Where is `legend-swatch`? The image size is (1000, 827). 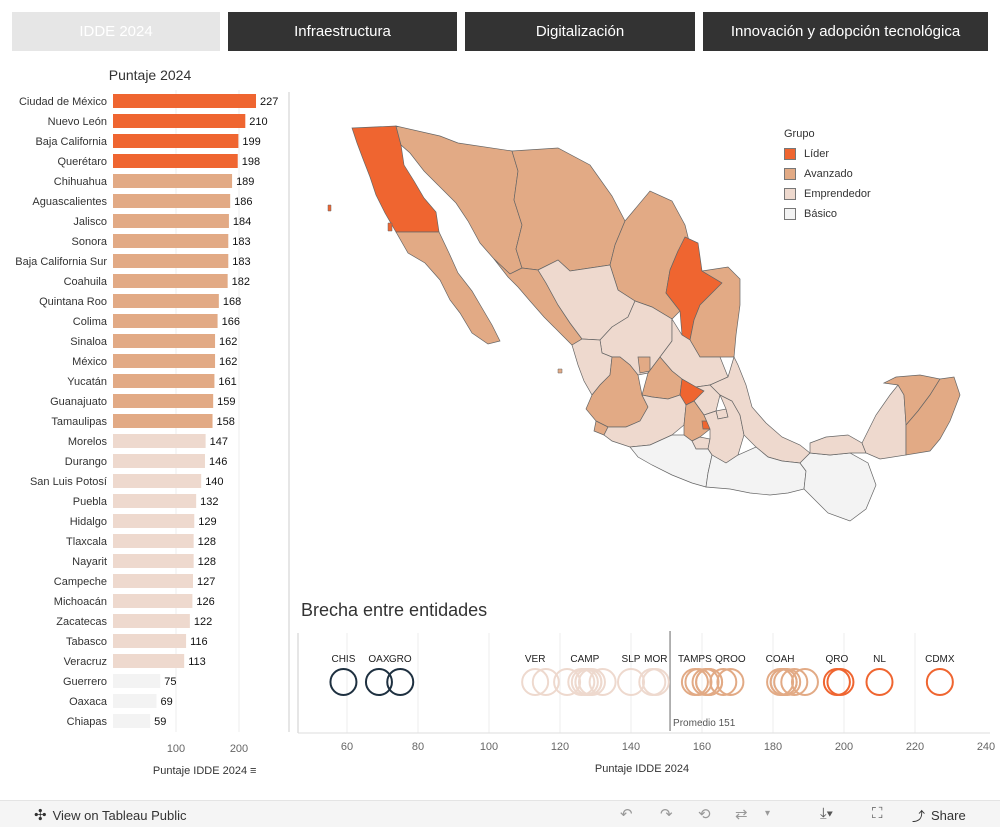
legend-swatch is located at coordinates (790, 154).